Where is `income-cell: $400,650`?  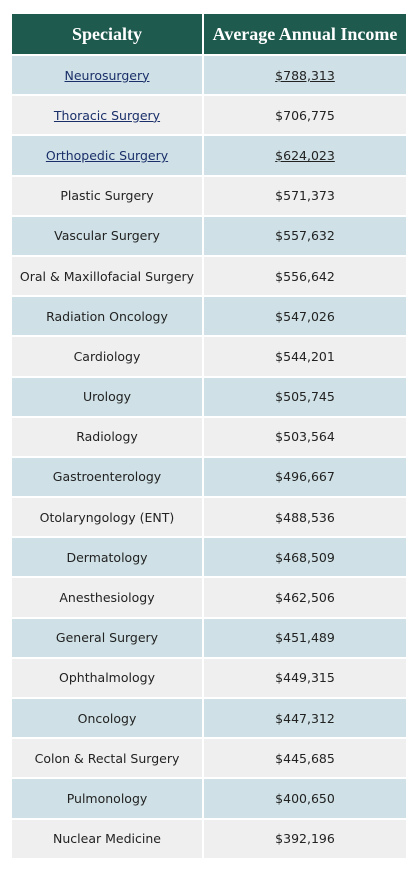 income-cell: $400,650 is located at coordinates (305, 798).